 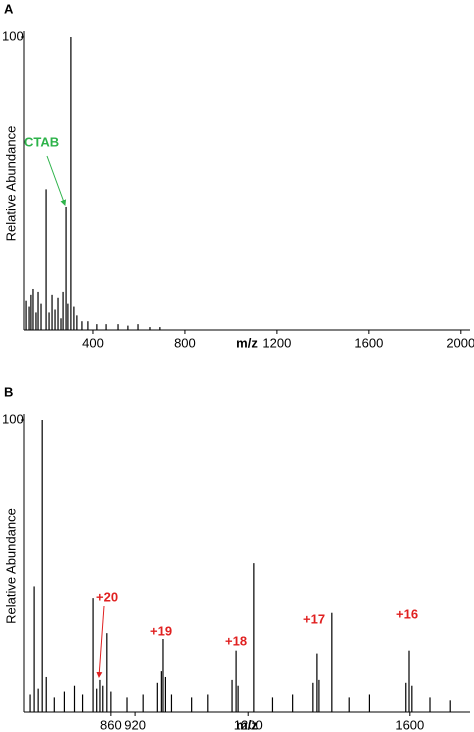 What do you see at coordinates (9, 8) in the screenshot?
I see `panel-label: A` at bounding box center [9, 8].